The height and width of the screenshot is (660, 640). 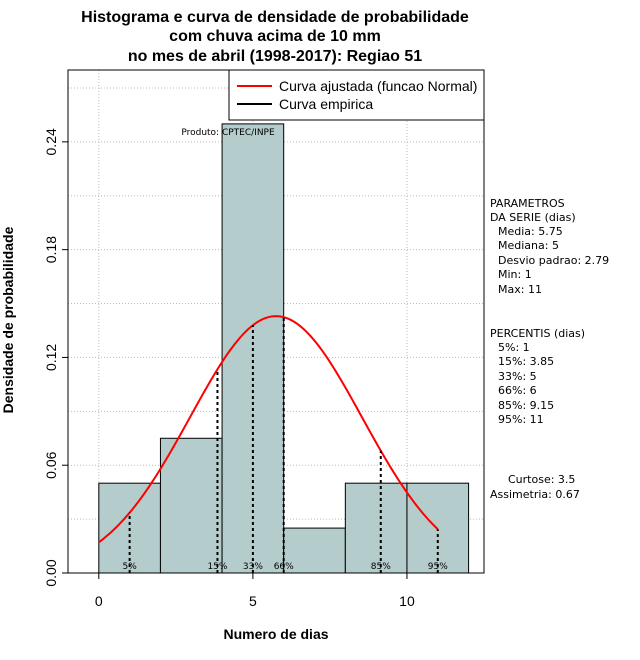 What do you see at coordinates (517, 376) in the screenshot?
I see `percentil-33: 33%: 5` at bounding box center [517, 376].